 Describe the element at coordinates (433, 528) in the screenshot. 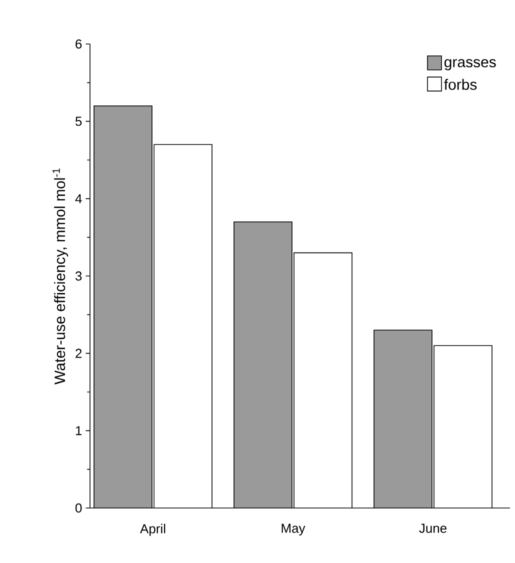

I see `x-tick-label: June` at that location.